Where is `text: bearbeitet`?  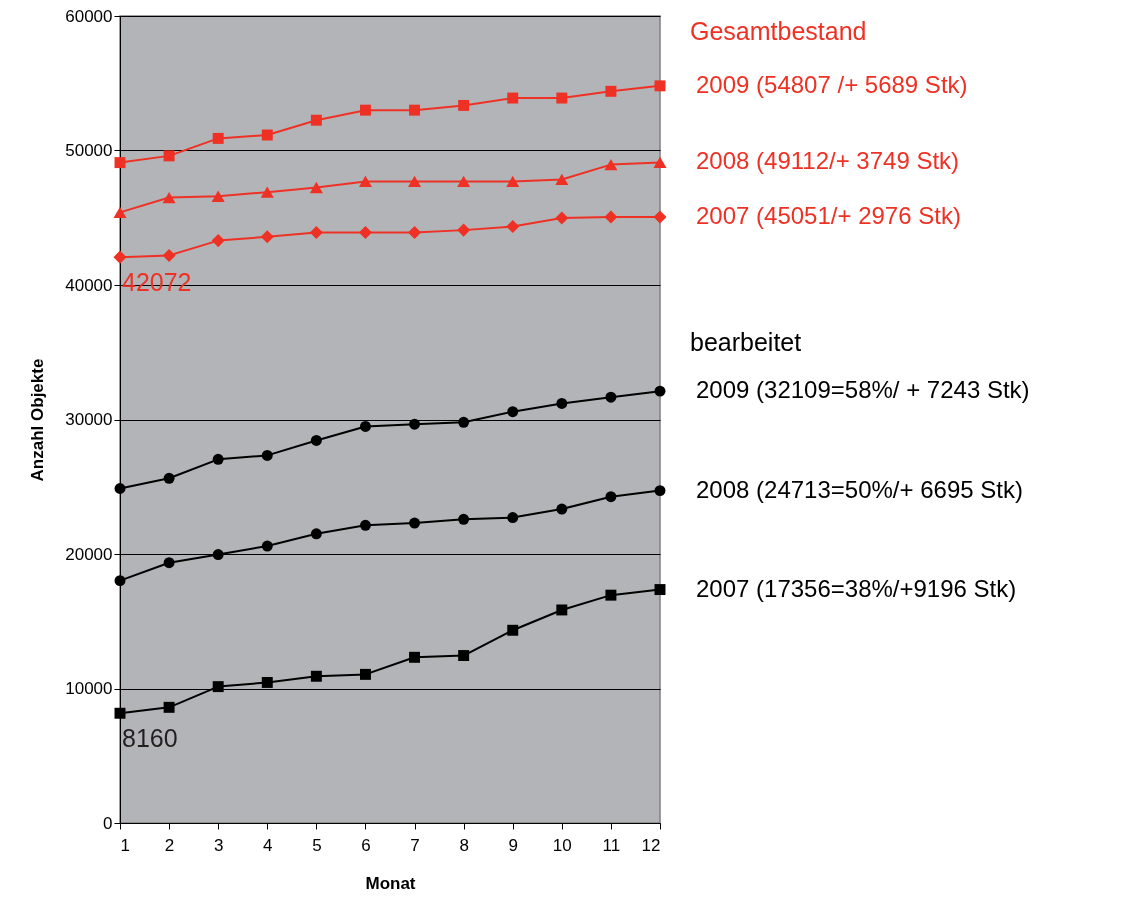 text: bearbeitet is located at coordinates (746, 342).